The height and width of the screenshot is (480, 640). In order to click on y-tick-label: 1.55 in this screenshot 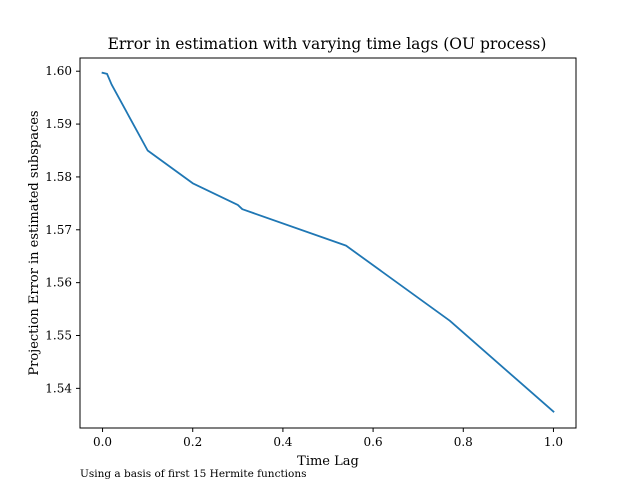, I will do `click(58, 336)`.